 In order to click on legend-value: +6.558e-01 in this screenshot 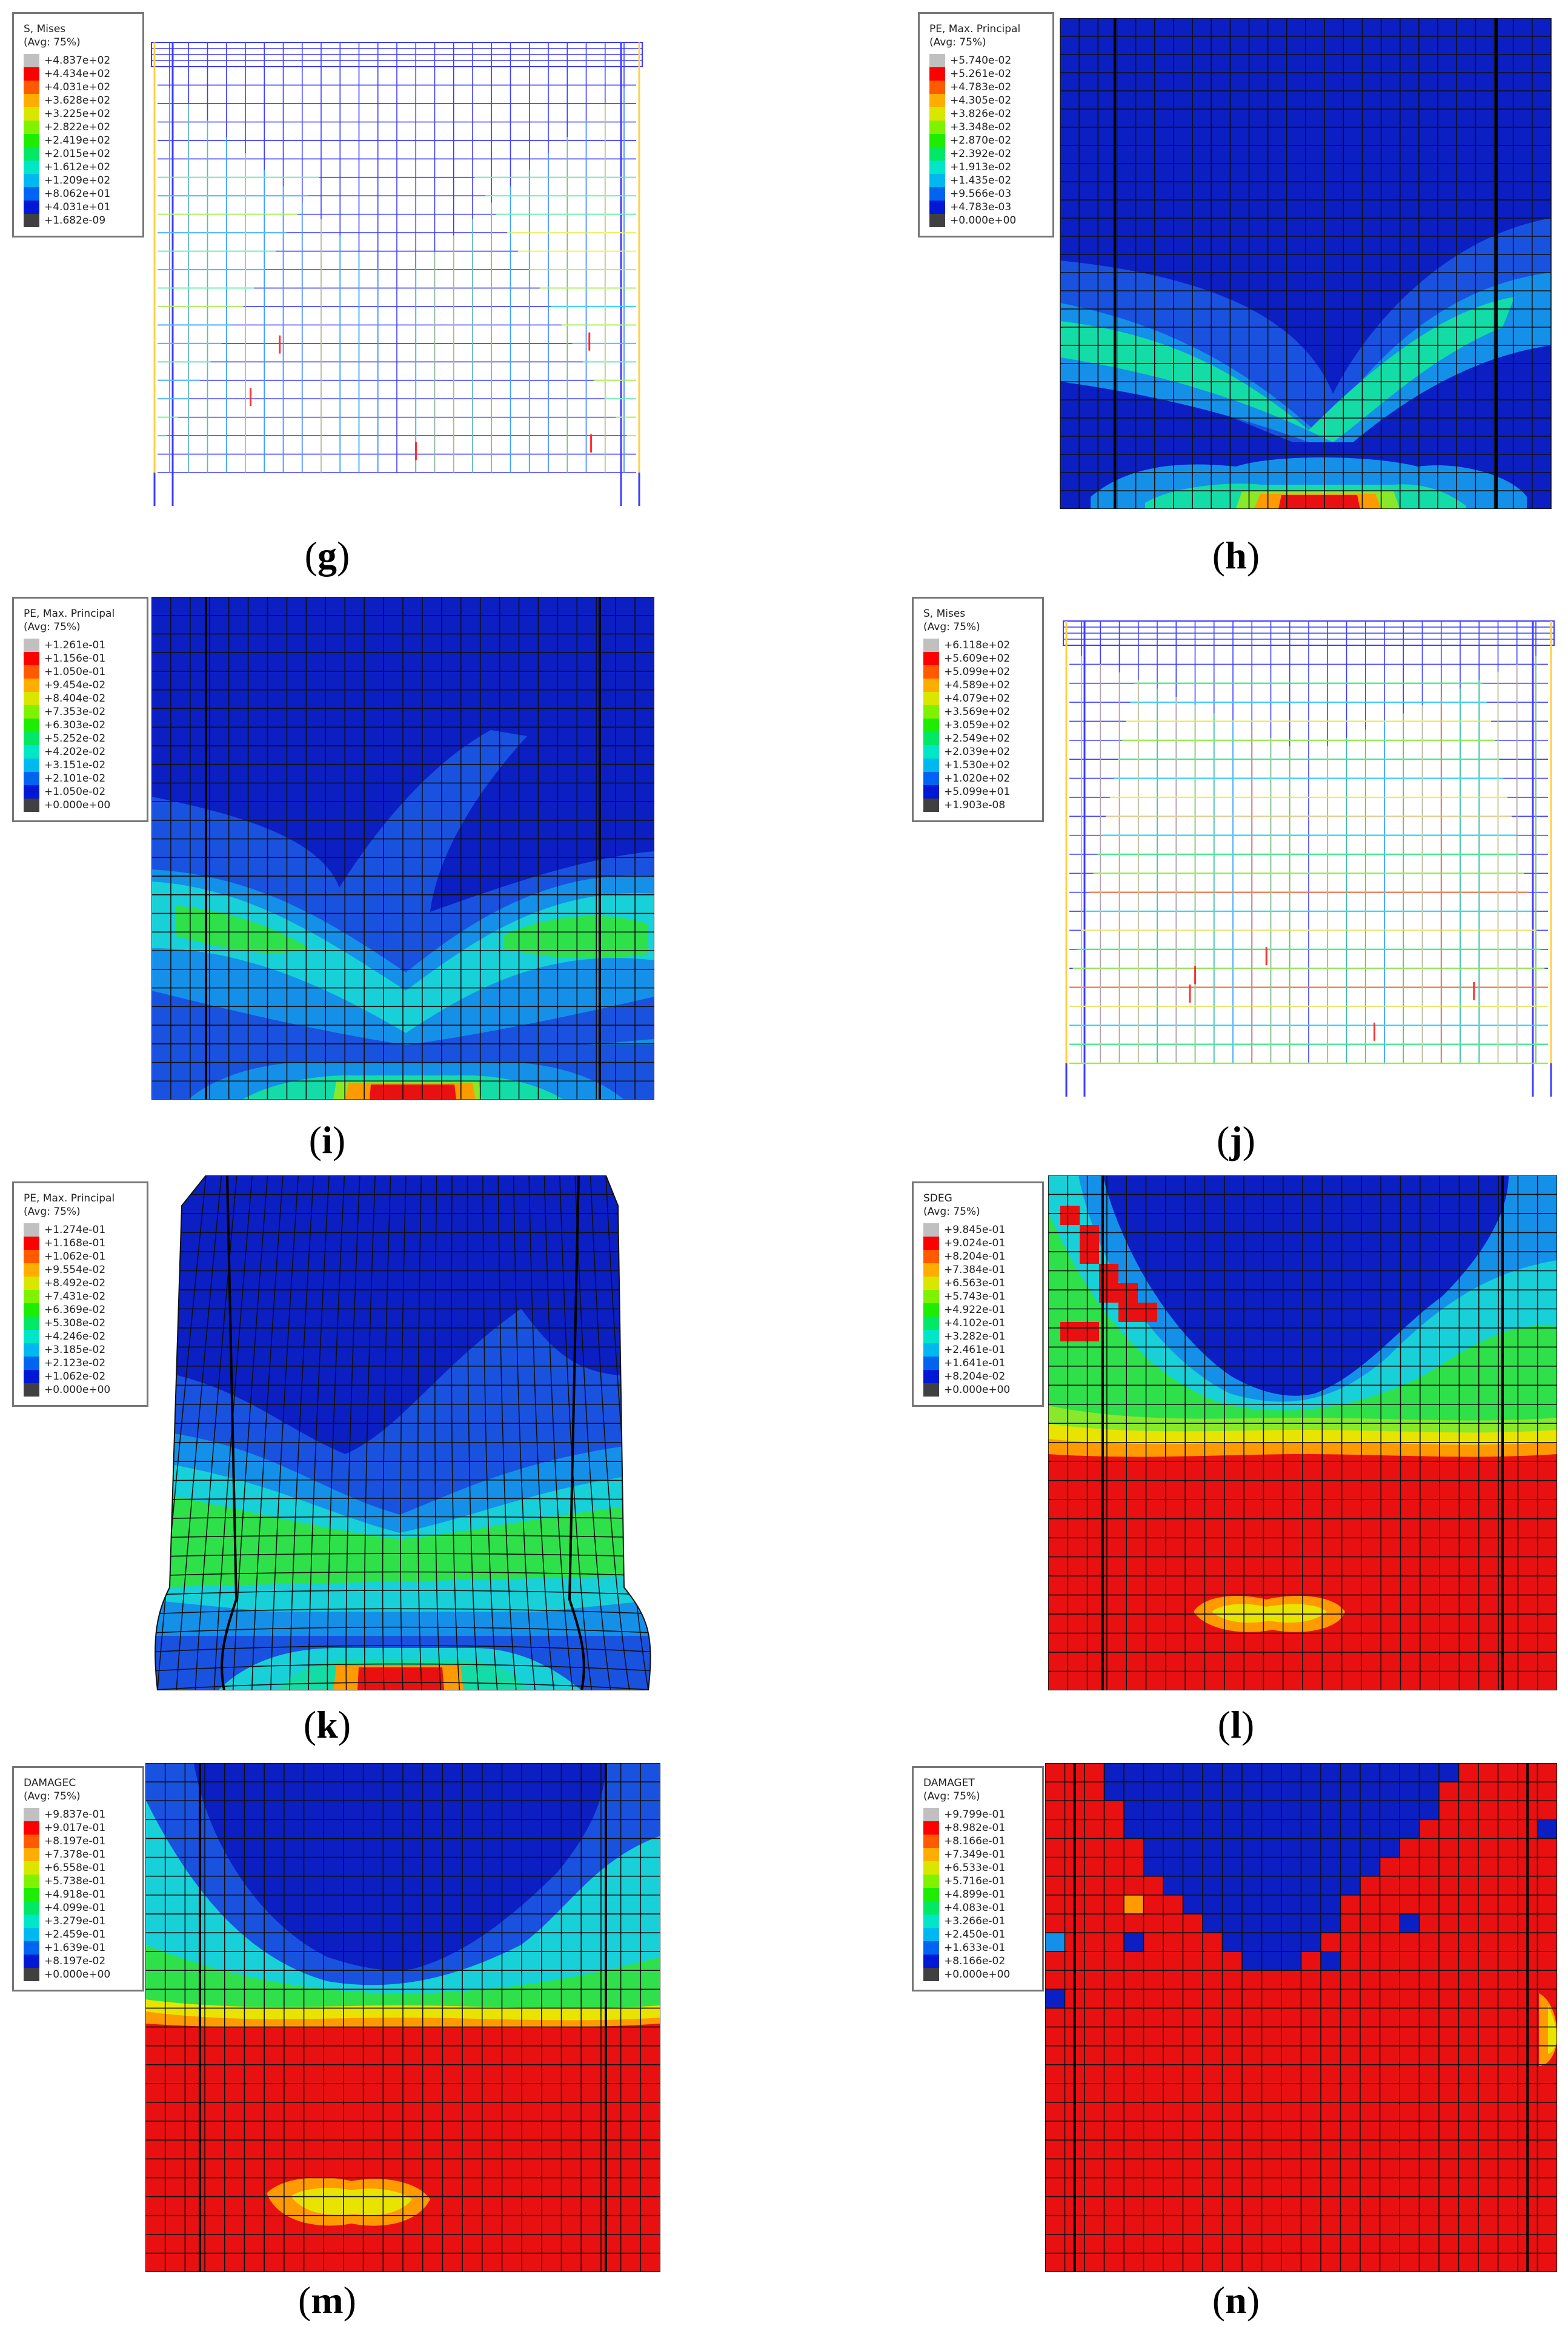, I will do `click(75, 1868)`.